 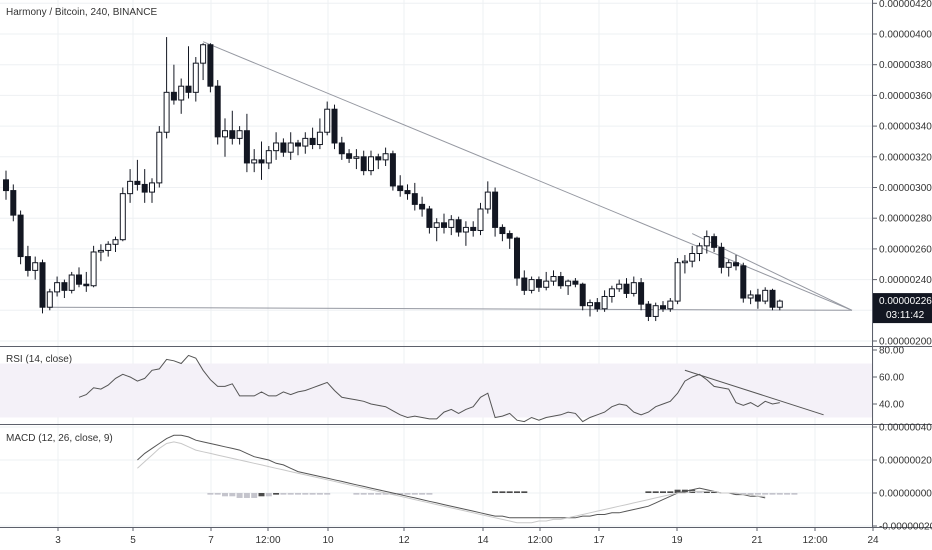 I want to click on rsi-axis: 80.00 60.00 40.00, so click(x=888, y=378).